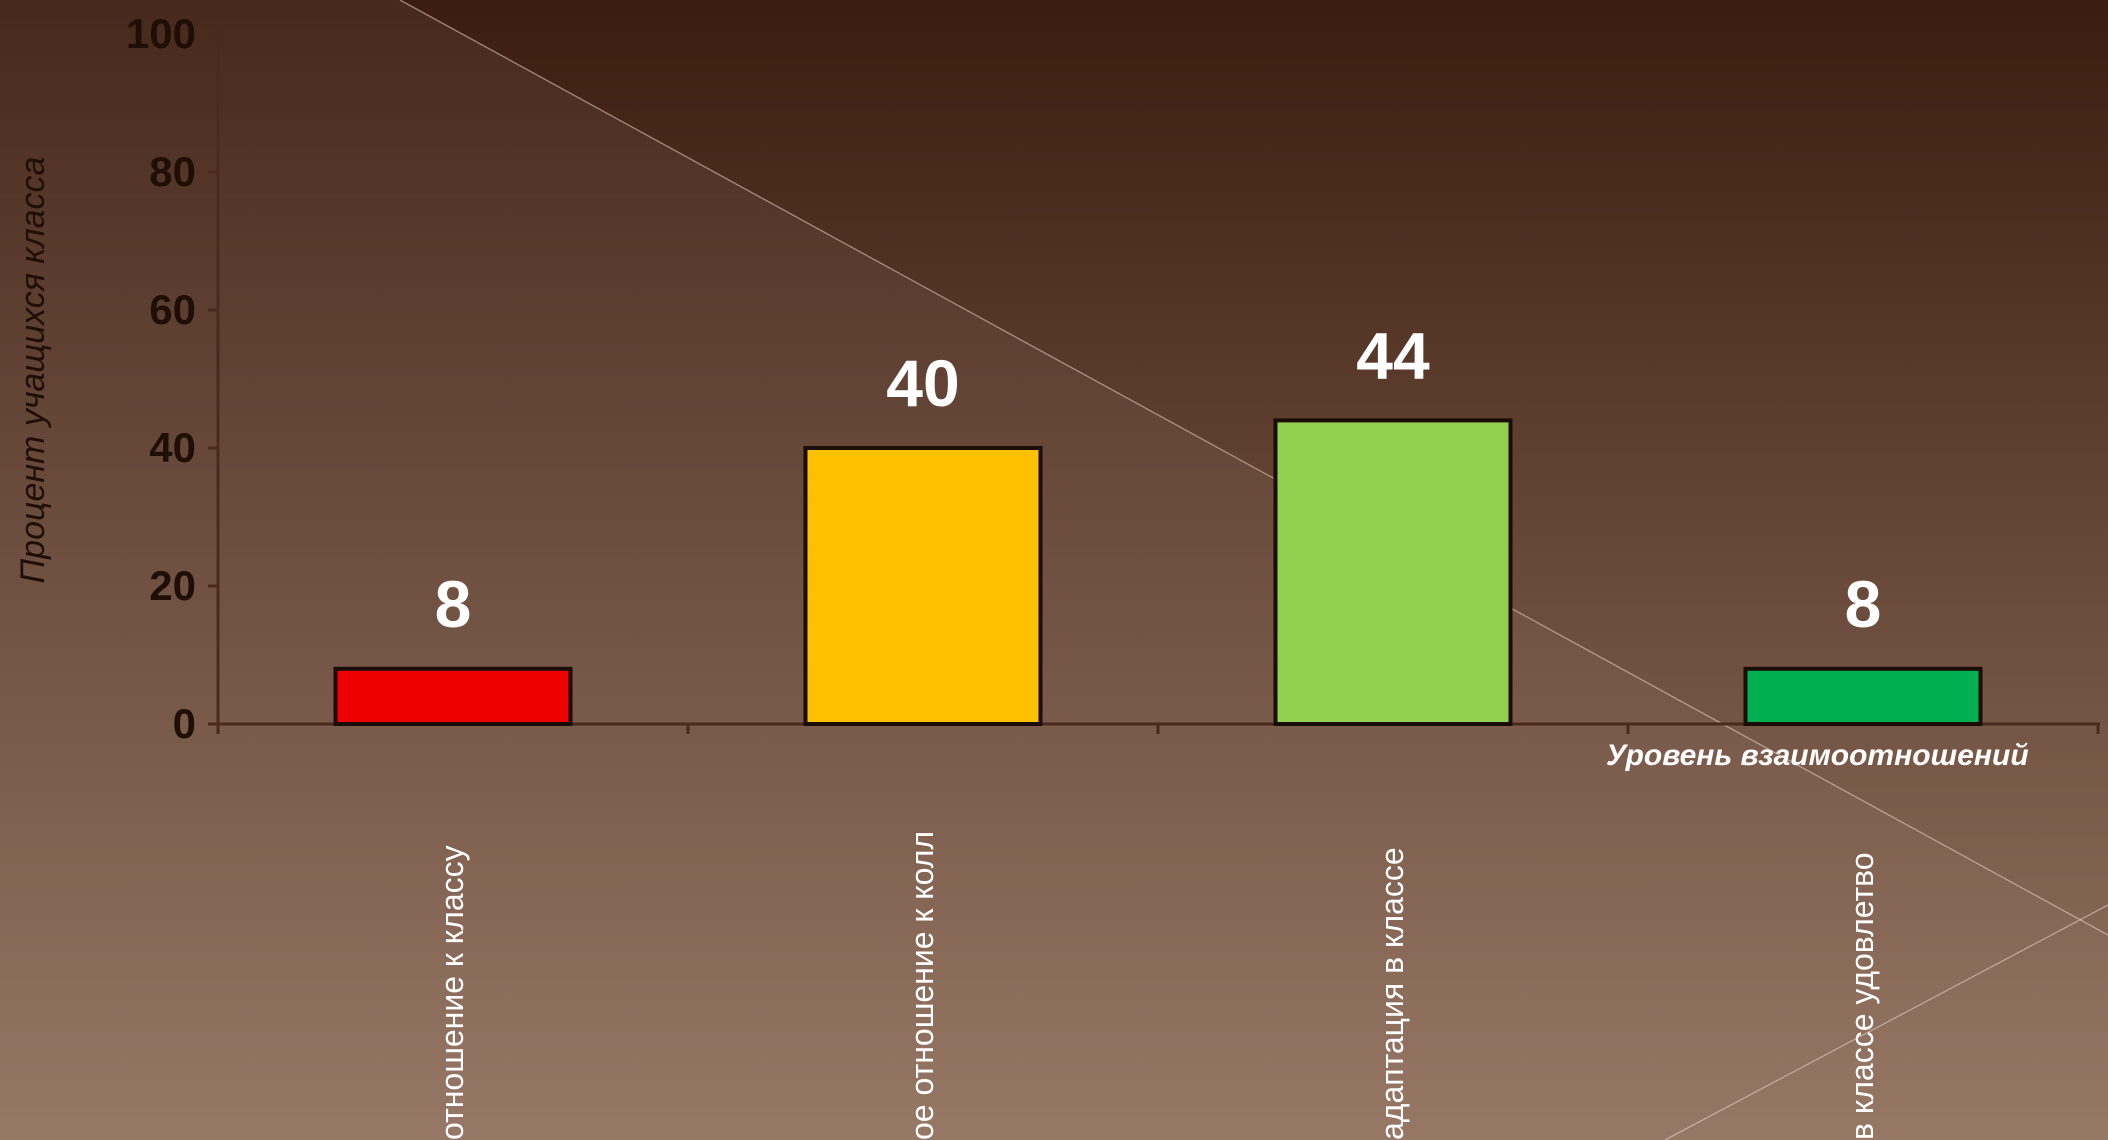 This screenshot has height=1140, width=2108. What do you see at coordinates (1862, 996) in the screenshot?
I see `category-label: в классе удовлетво` at bounding box center [1862, 996].